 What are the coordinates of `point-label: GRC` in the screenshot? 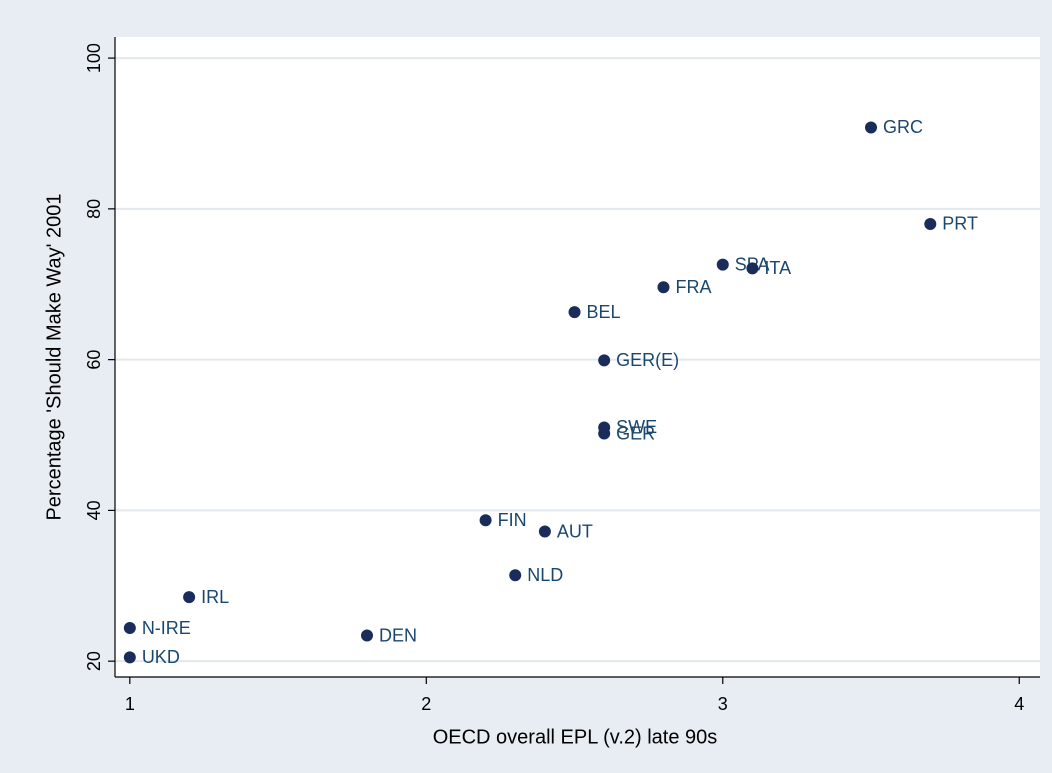 It's located at (903, 127).